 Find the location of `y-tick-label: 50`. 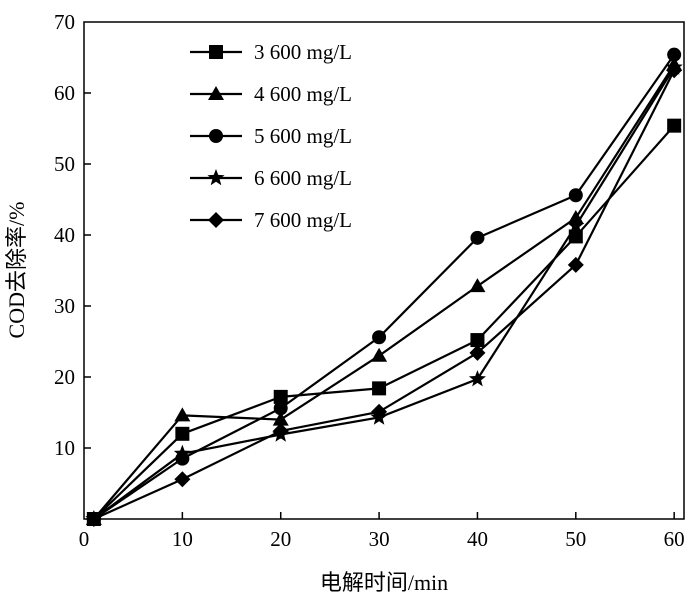

y-tick-label: 50 is located at coordinates (64, 164).